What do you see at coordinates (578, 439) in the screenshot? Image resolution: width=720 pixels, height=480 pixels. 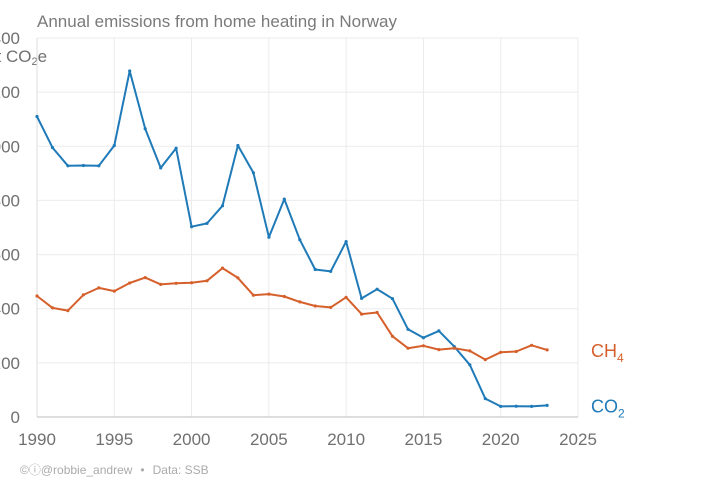 I see `x-tick-label: 2025` at bounding box center [578, 439].